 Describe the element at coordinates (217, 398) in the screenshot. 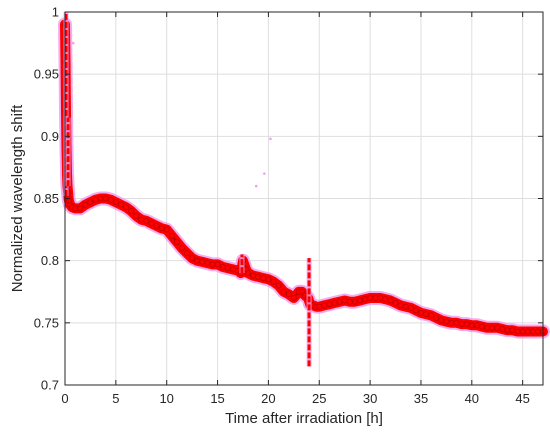

I see `x-tick-label: 15` at that location.